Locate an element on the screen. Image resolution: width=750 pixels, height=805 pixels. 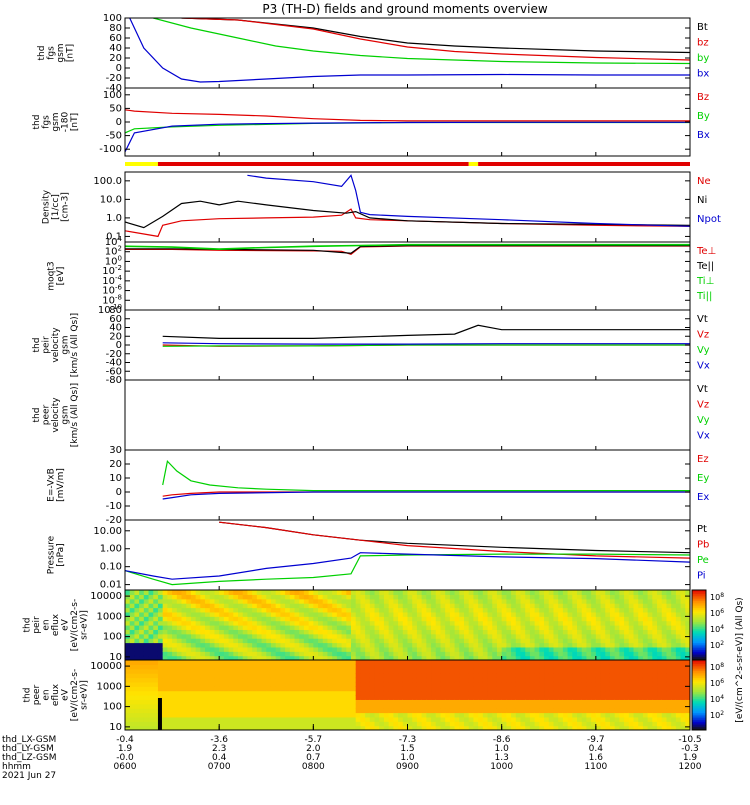
x-row-value: 0900 is located at coordinates (407, 767).